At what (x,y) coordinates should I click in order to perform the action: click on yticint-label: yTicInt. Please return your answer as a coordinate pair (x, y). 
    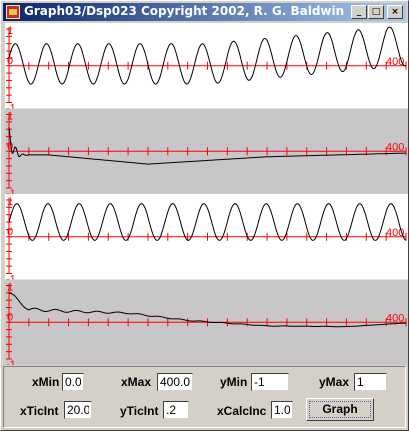
    Looking at the image, I should click on (139, 411).